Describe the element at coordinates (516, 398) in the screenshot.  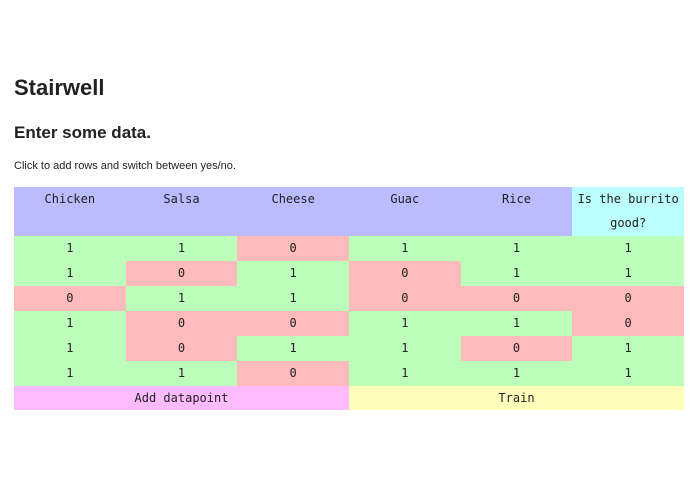
I see `train-button: Train` at that location.